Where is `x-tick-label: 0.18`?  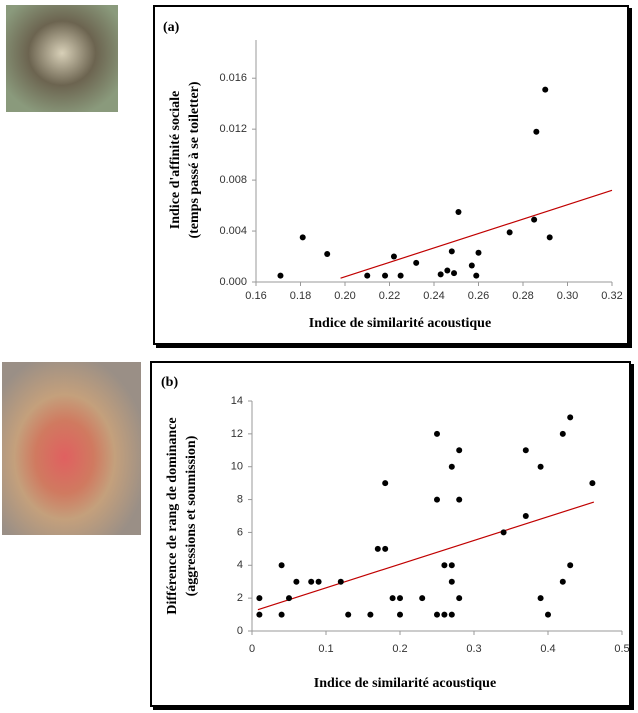 x-tick-label: 0.18 is located at coordinates (300, 296).